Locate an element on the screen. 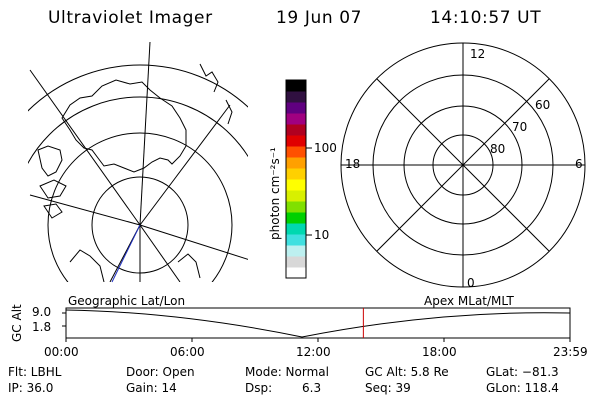 Image resolution: width=600 pixels, height=400 pixels. timeline-xtick-0600: 06:00 is located at coordinates (187, 352).